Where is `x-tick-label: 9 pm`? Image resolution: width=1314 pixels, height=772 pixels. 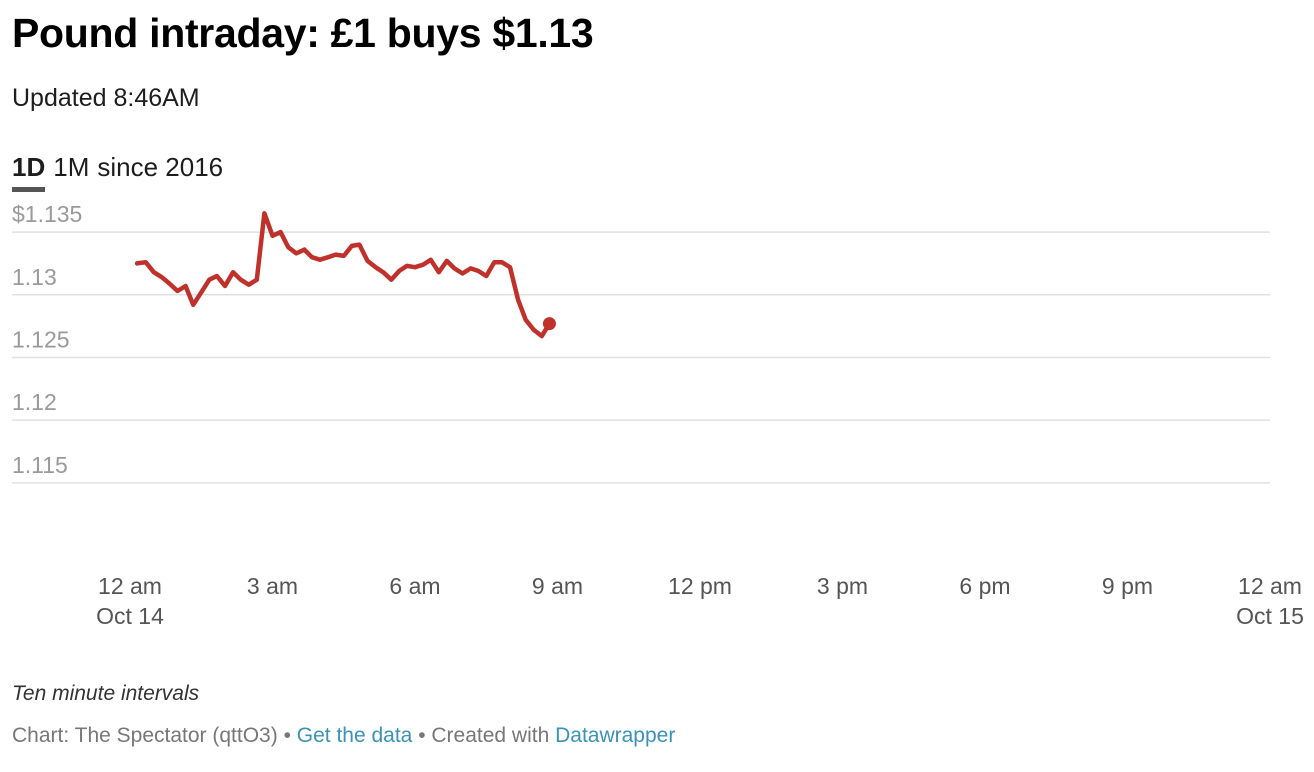
x-tick-label: 9 pm is located at coordinates (1127, 586).